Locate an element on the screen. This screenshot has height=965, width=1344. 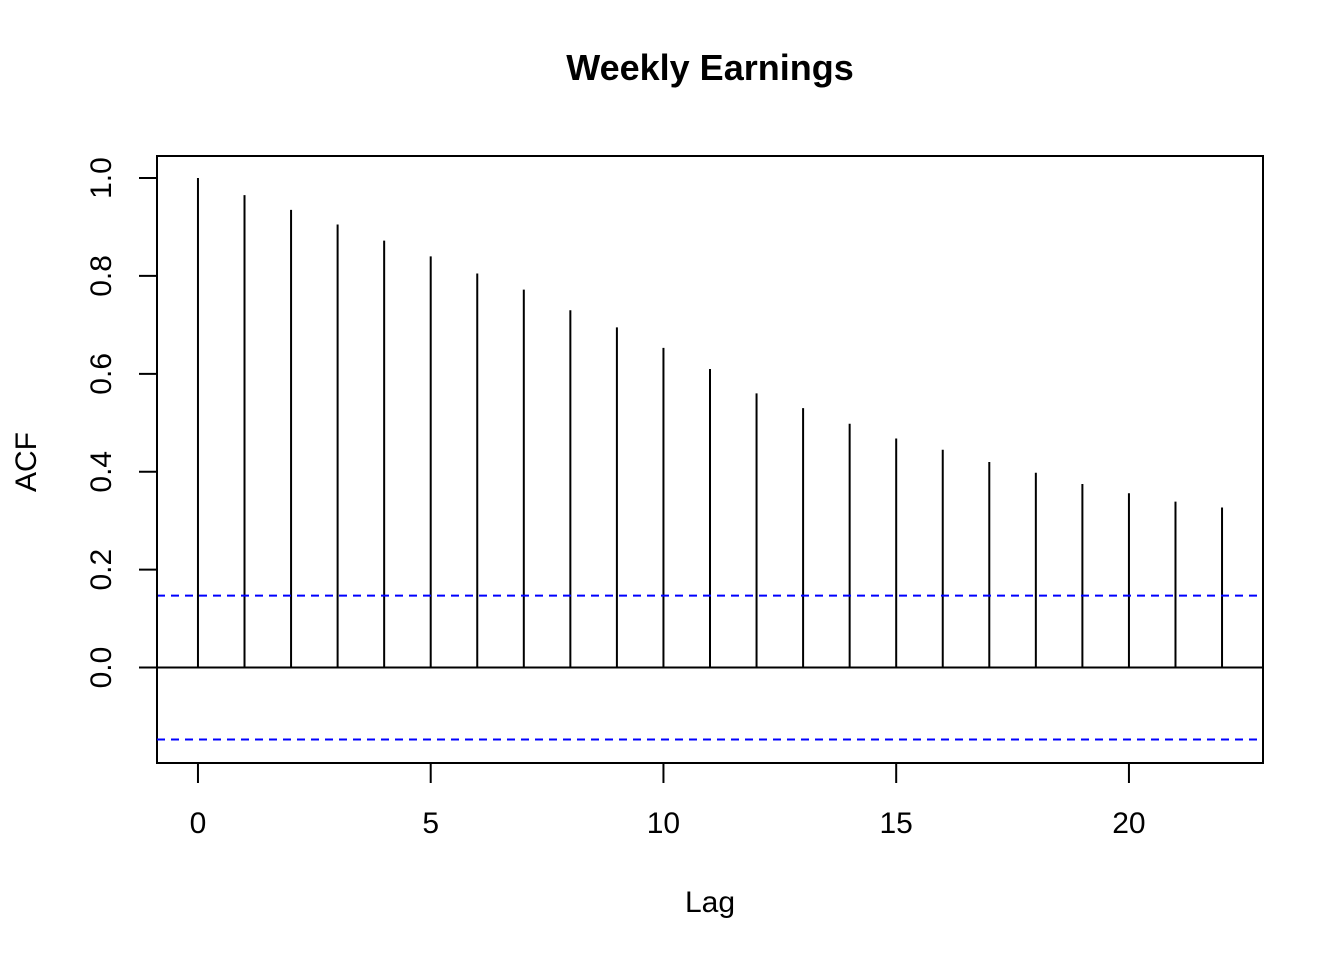
x-tick-label-20: 20 is located at coordinates (1128, 823).